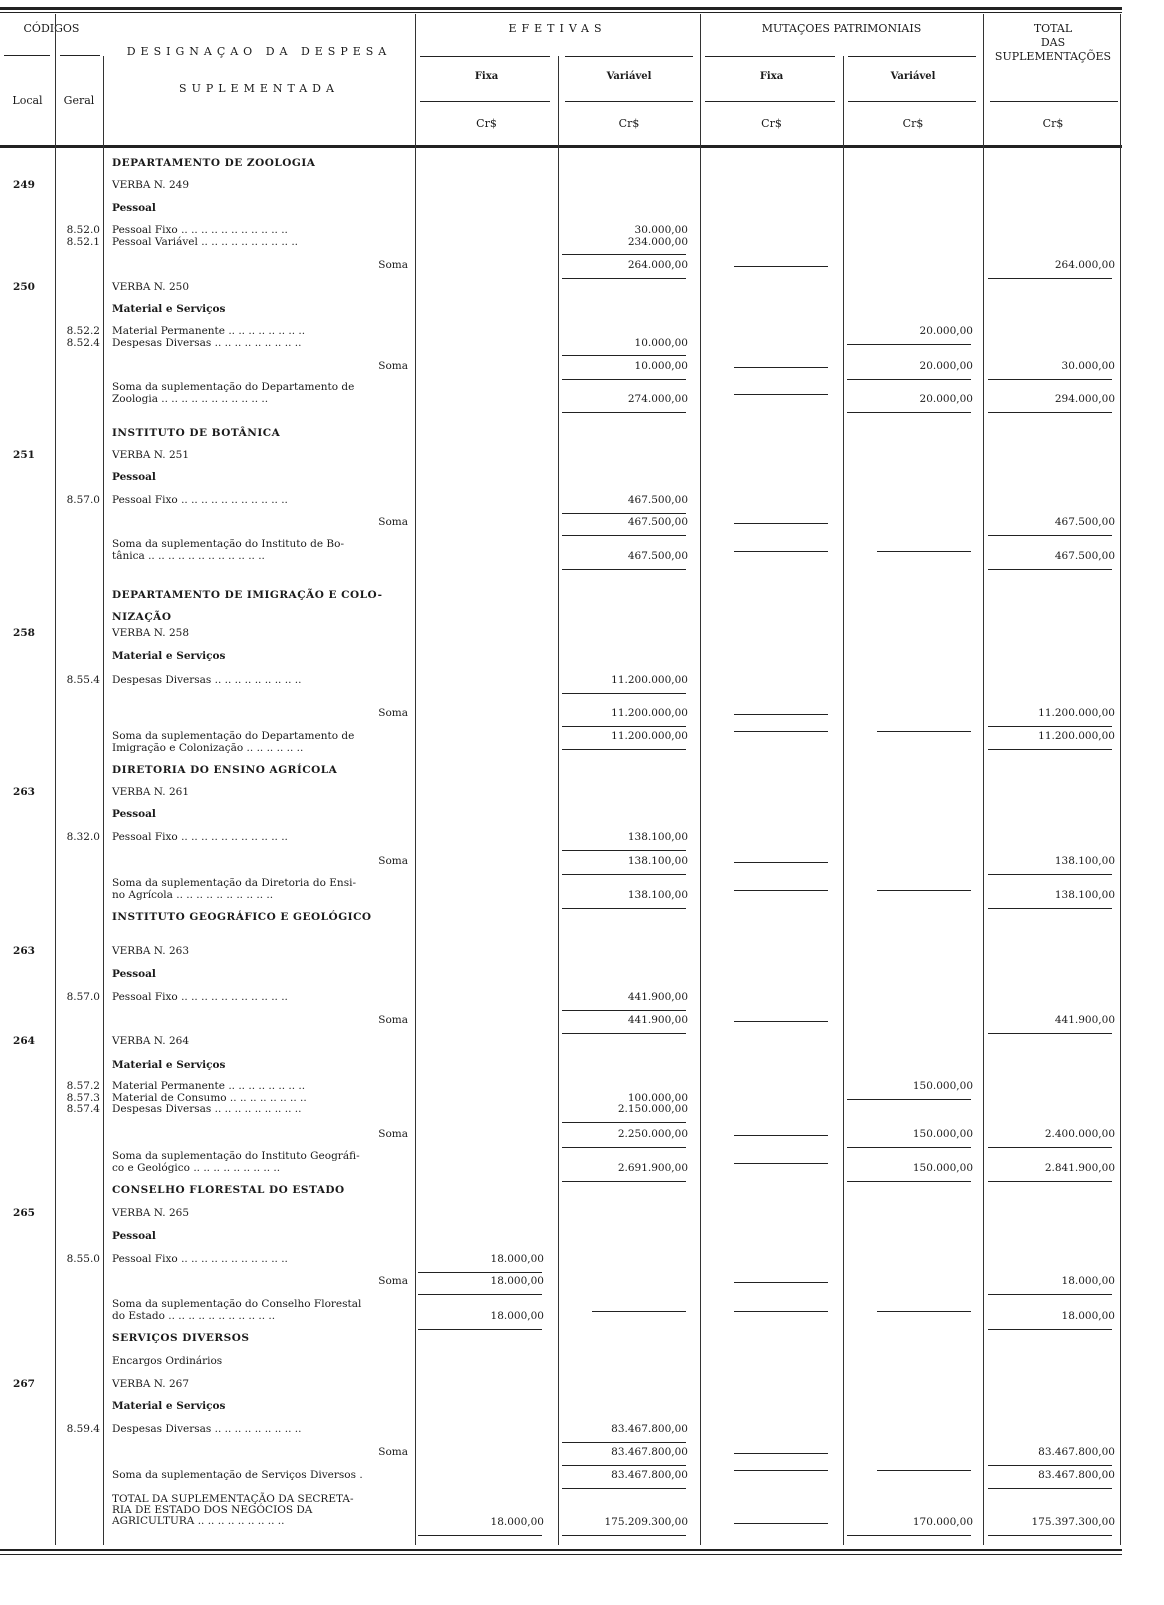 The image size is (1164, 1605). What do you see at coordinates (151, 633) in the screenshot?
I see `designation: VERBA N. 258` at bounding box center [151, 633].